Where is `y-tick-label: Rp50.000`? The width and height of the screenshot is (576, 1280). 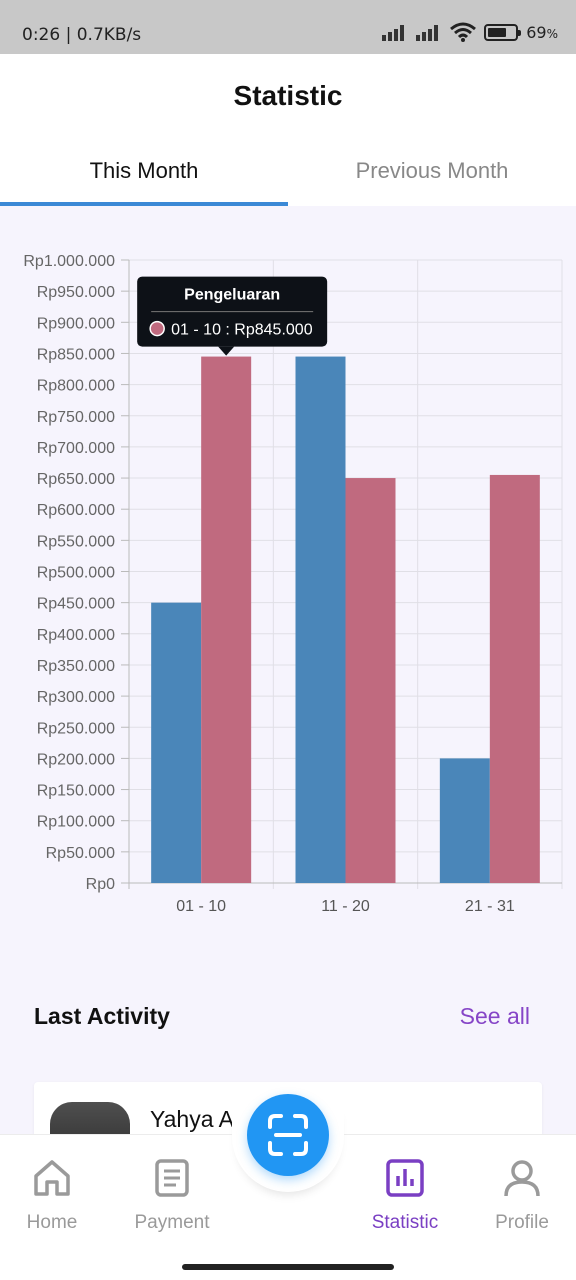 y-tick-label: Rp50.000 is located at coordinates (80, 853).